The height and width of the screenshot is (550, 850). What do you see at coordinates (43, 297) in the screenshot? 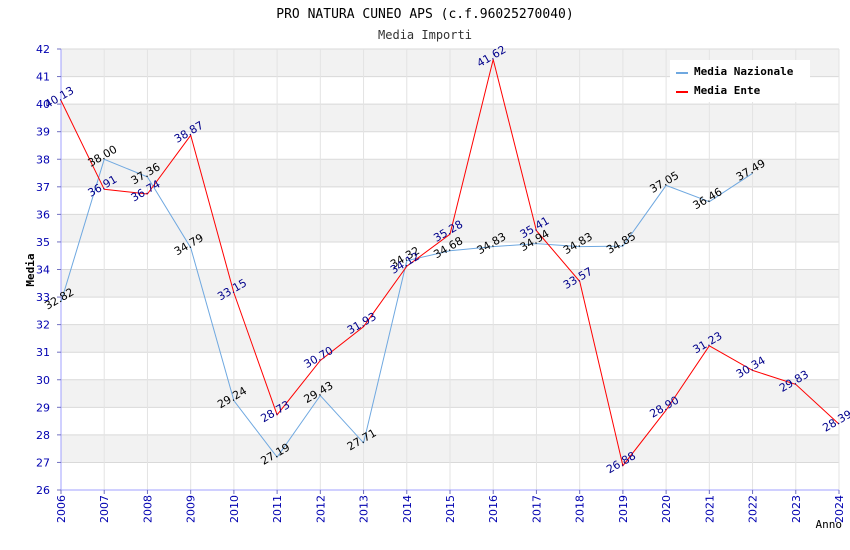
I see `y-tick-label: 33` at bounding box center [43, 297].